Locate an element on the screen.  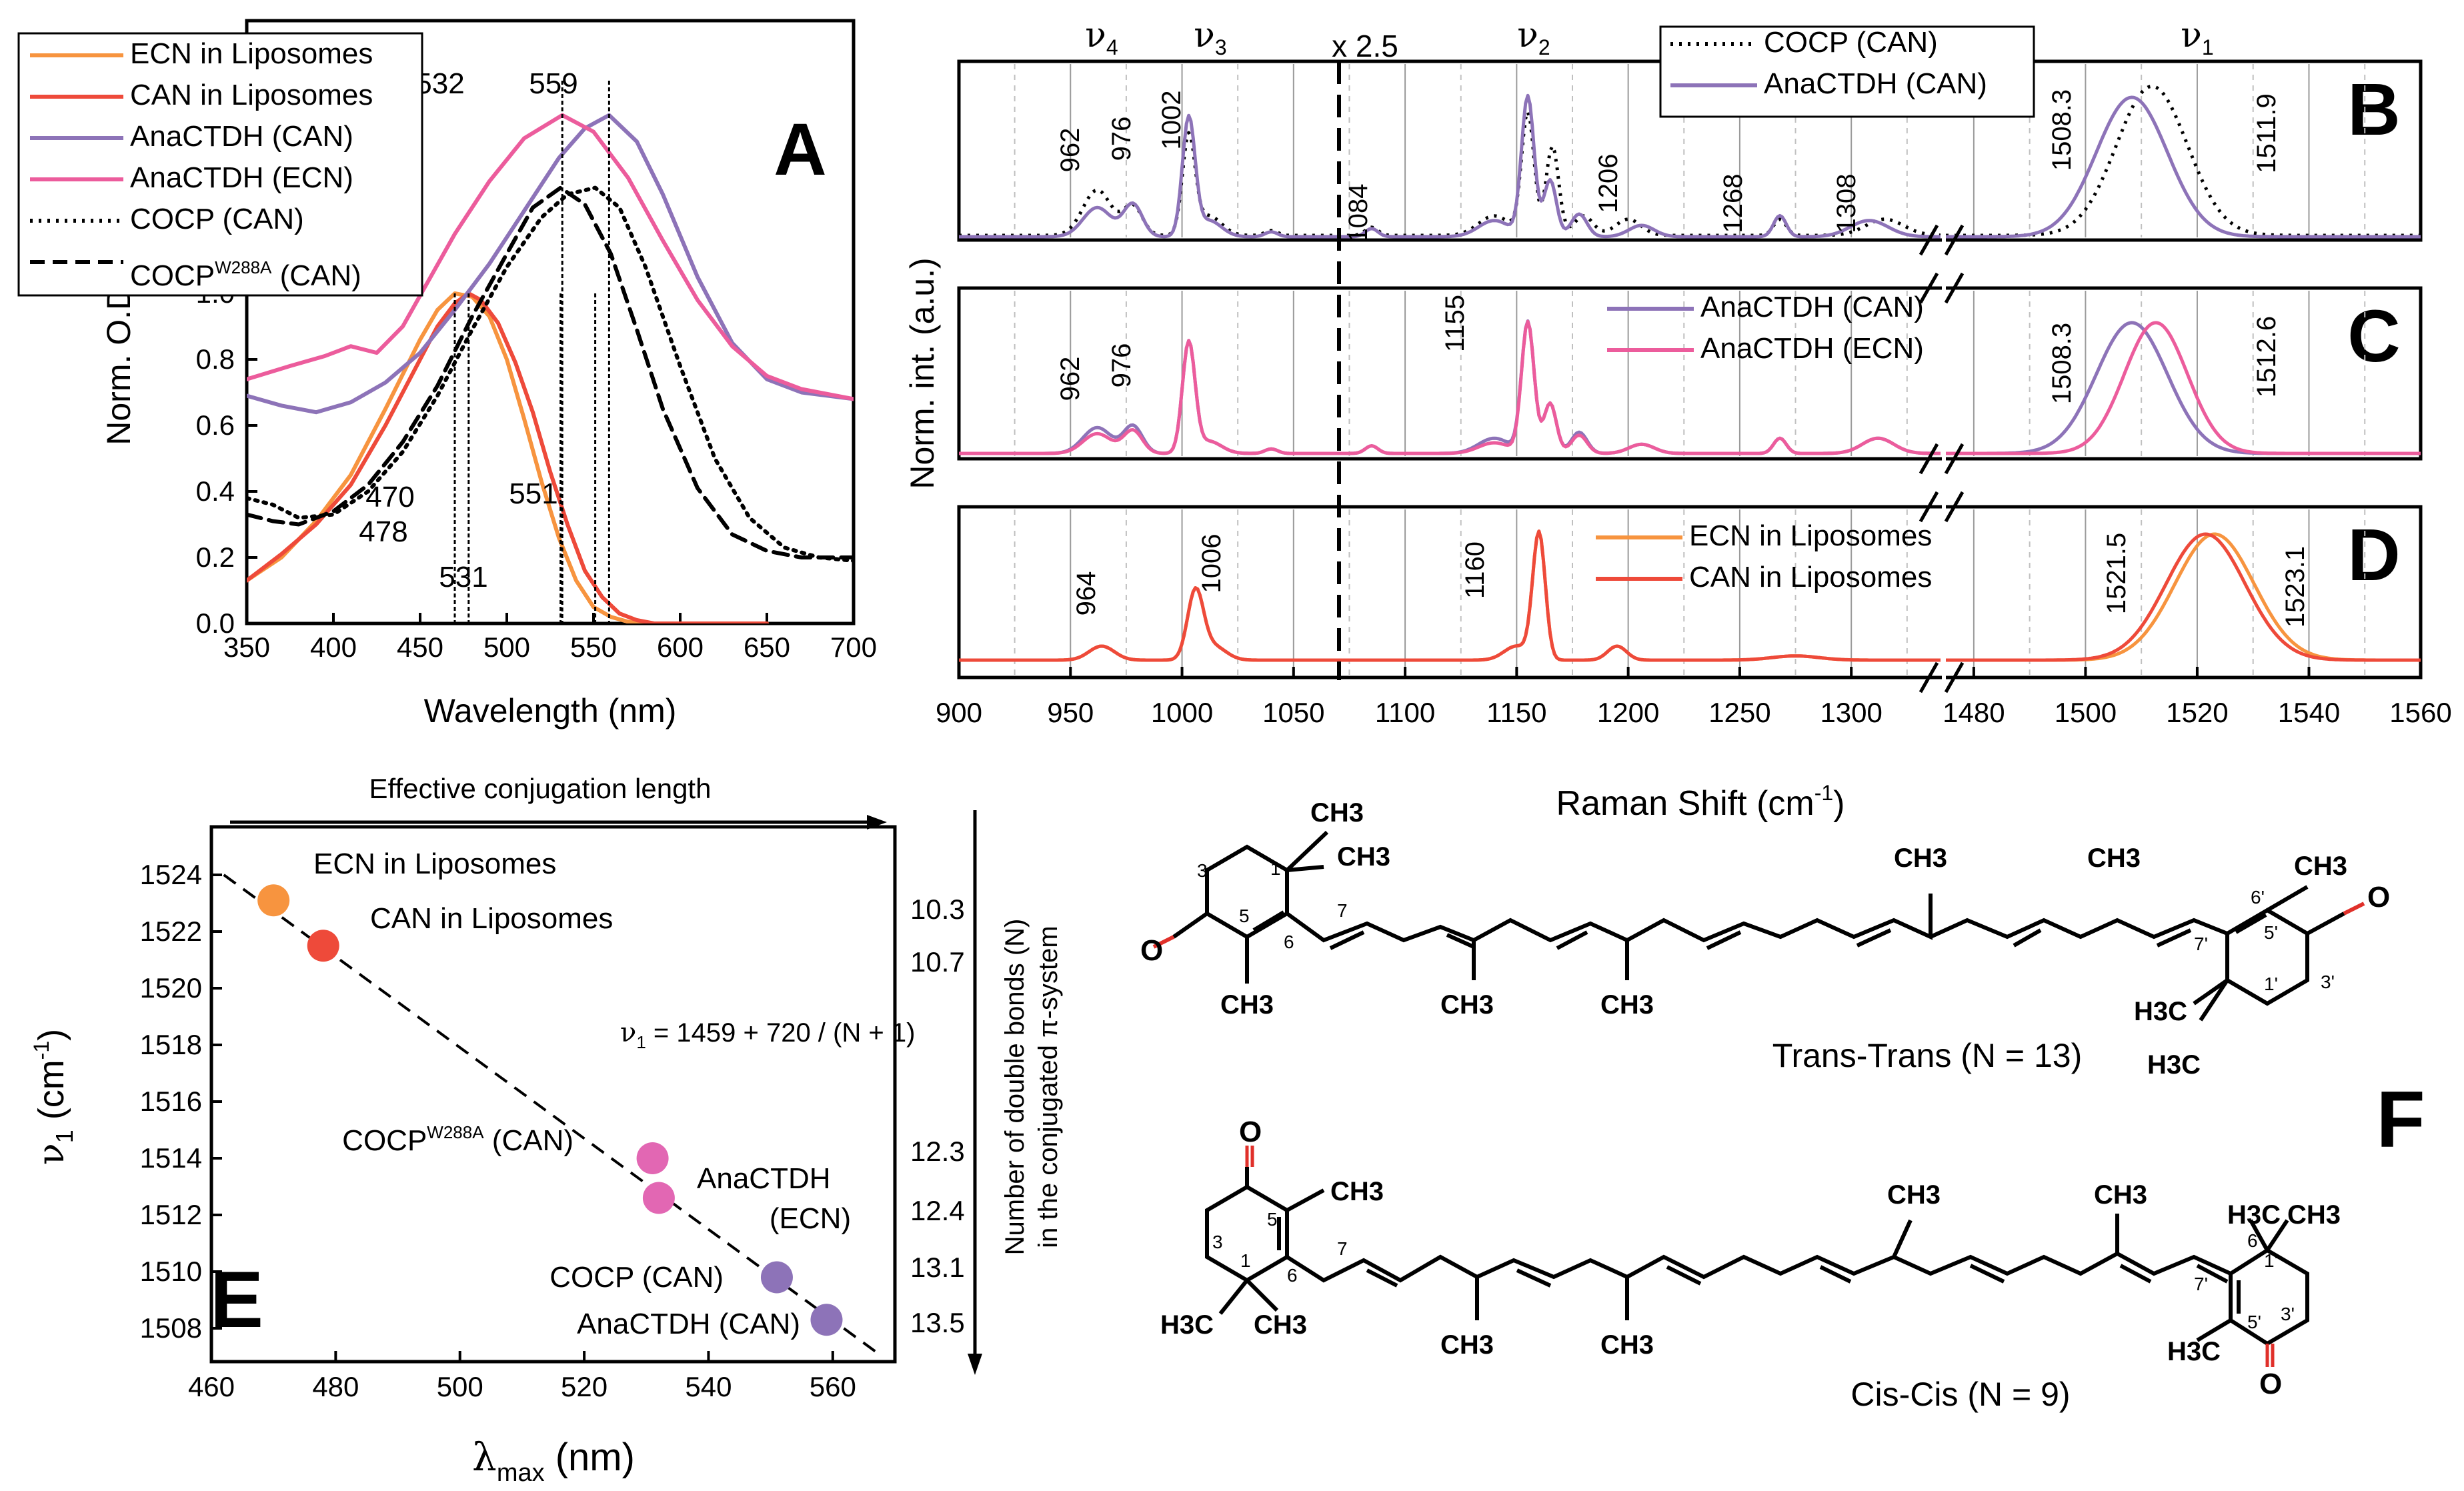
x-tick-label: 450 is located at coordinates (420, 647).